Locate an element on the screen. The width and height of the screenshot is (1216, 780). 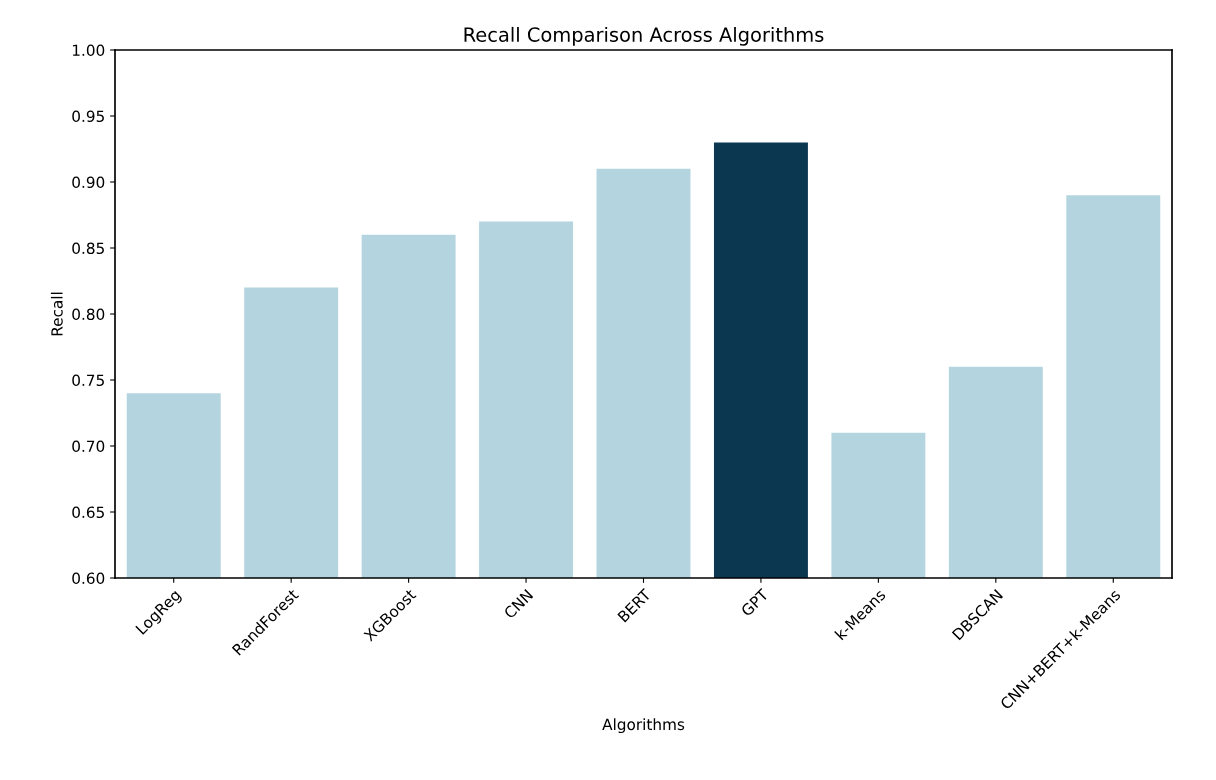
y-tick-label: 0.75 is located at coordinates (88, 380).